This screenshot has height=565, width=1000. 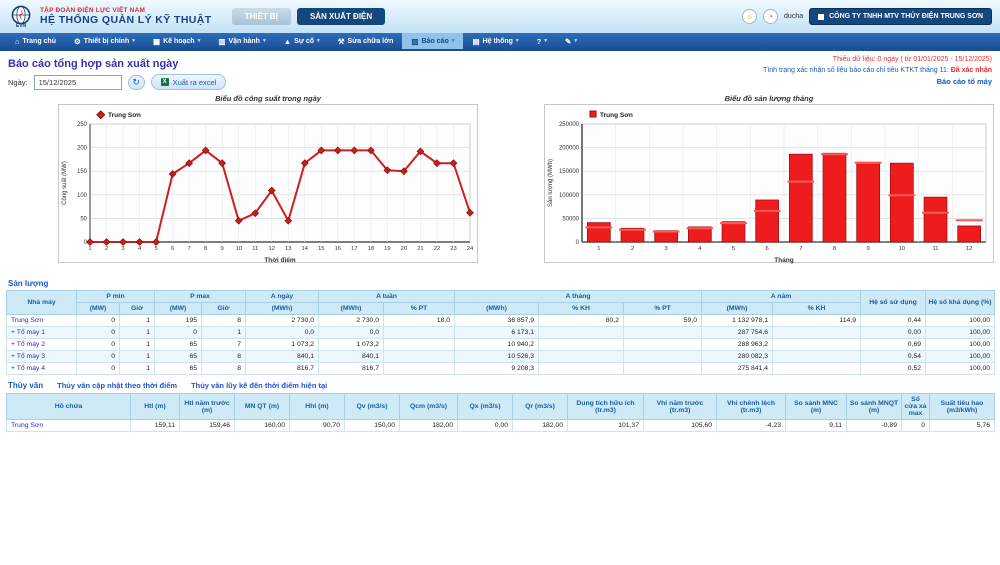 I want to click on nav-su-co: ▲ Sự cố ▾, so click(x=301, y=41).